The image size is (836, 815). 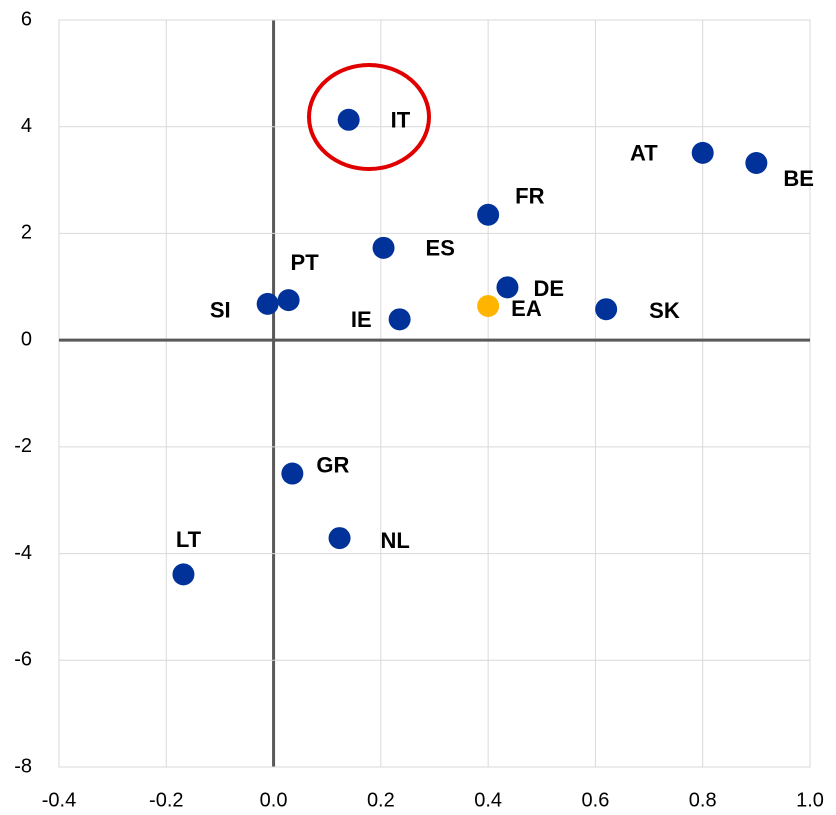 What do you see at coordinates (23, 446) in the screenshot?
I see `y-tick-label: -2` at bounding box center [23, 446].